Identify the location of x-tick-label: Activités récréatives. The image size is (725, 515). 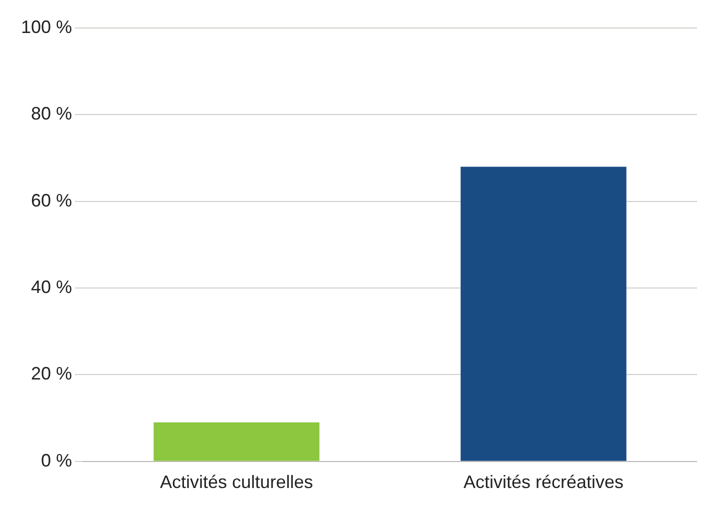
(543, 482).